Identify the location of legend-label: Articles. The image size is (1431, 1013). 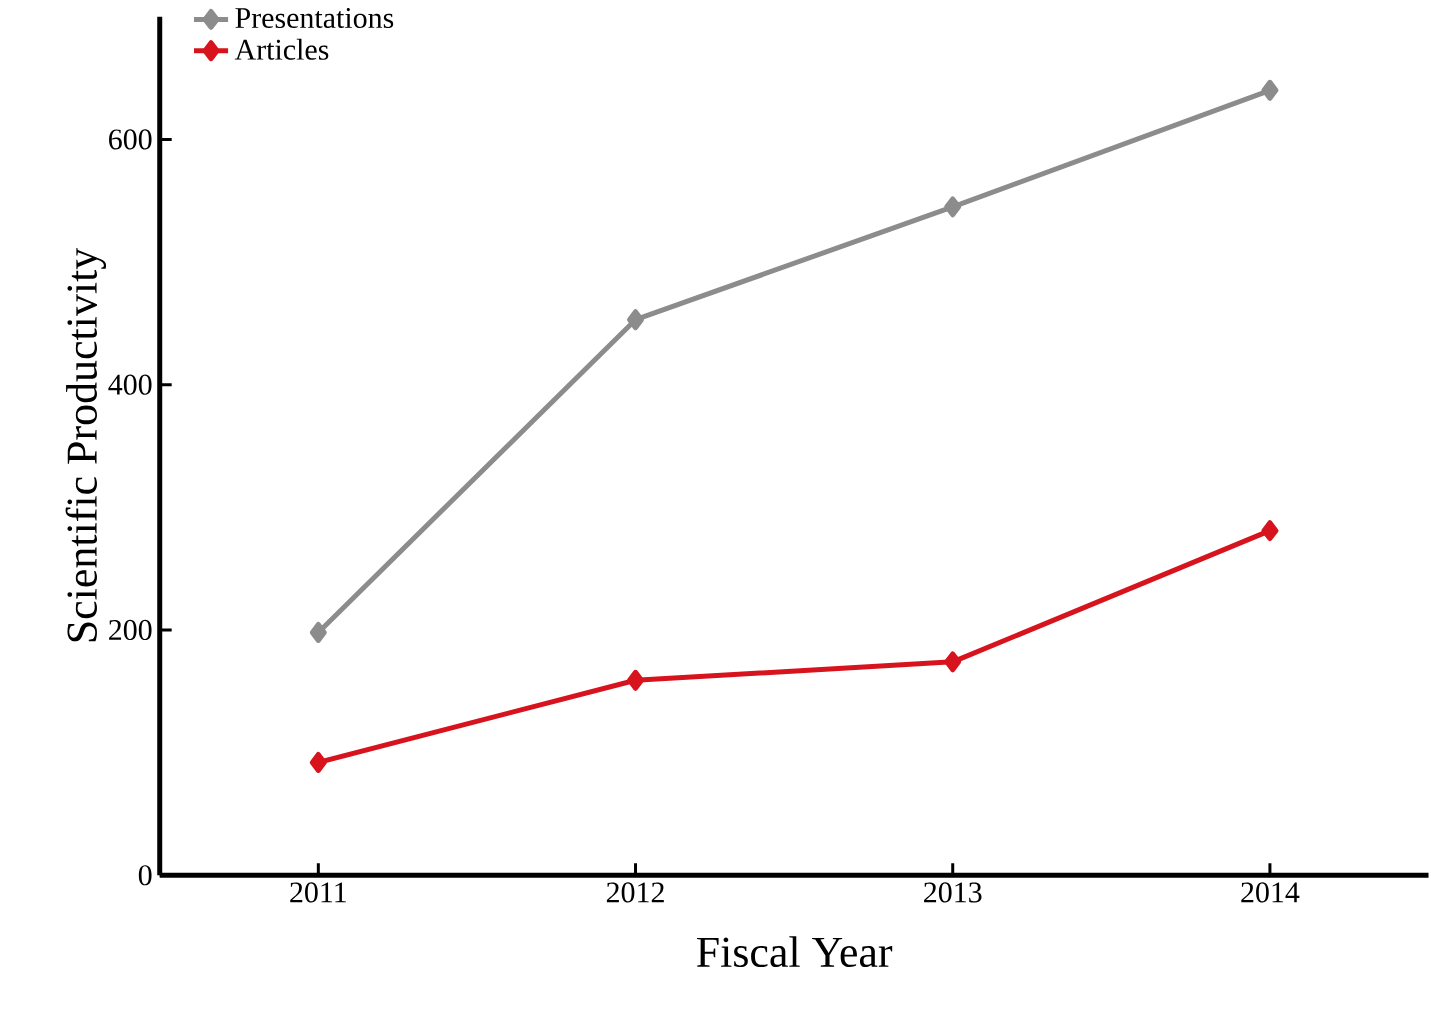
(281, 49).